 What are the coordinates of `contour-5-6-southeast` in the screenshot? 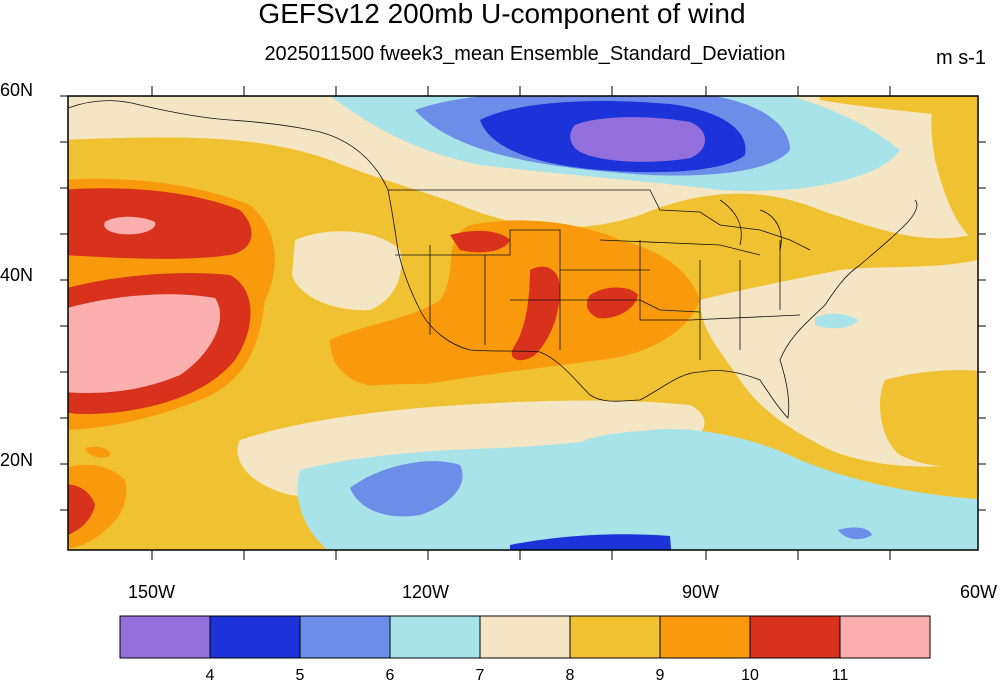 It's located at (855, 533).